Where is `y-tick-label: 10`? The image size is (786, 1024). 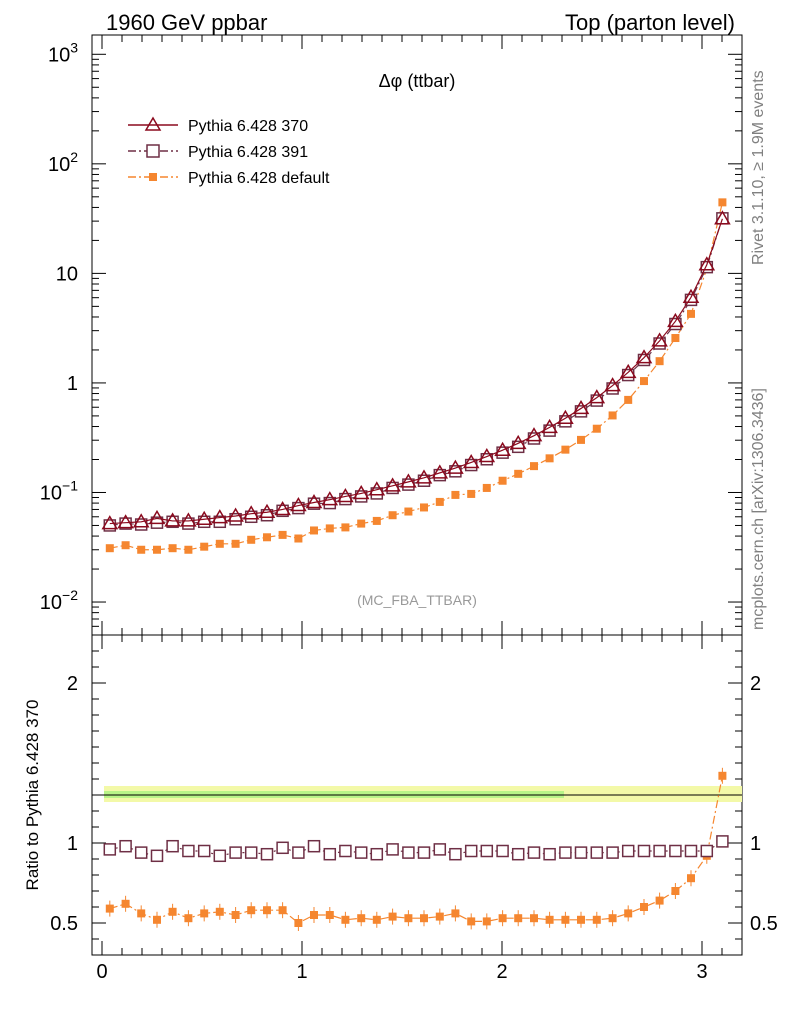
y-tick-label: 10 is located at coordinates (67, 274).